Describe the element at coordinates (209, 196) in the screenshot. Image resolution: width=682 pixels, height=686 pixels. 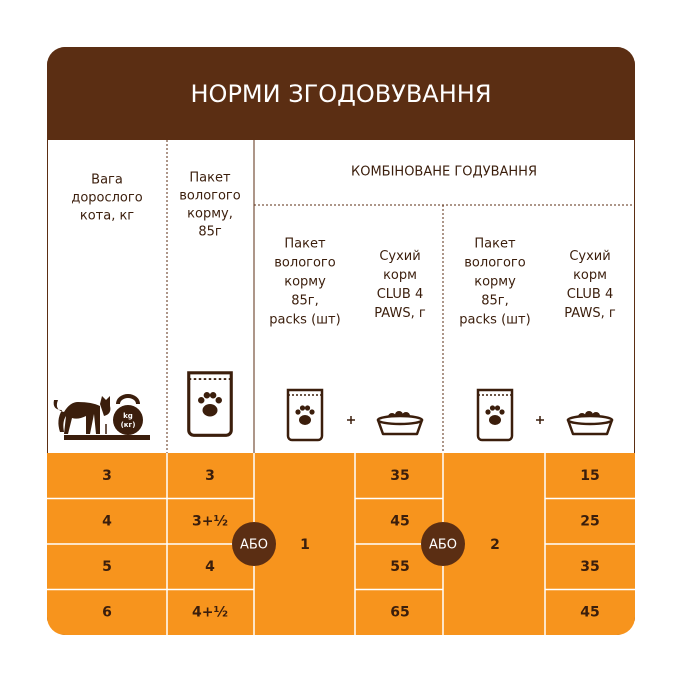
I see `wet-header: вологого` at that location.